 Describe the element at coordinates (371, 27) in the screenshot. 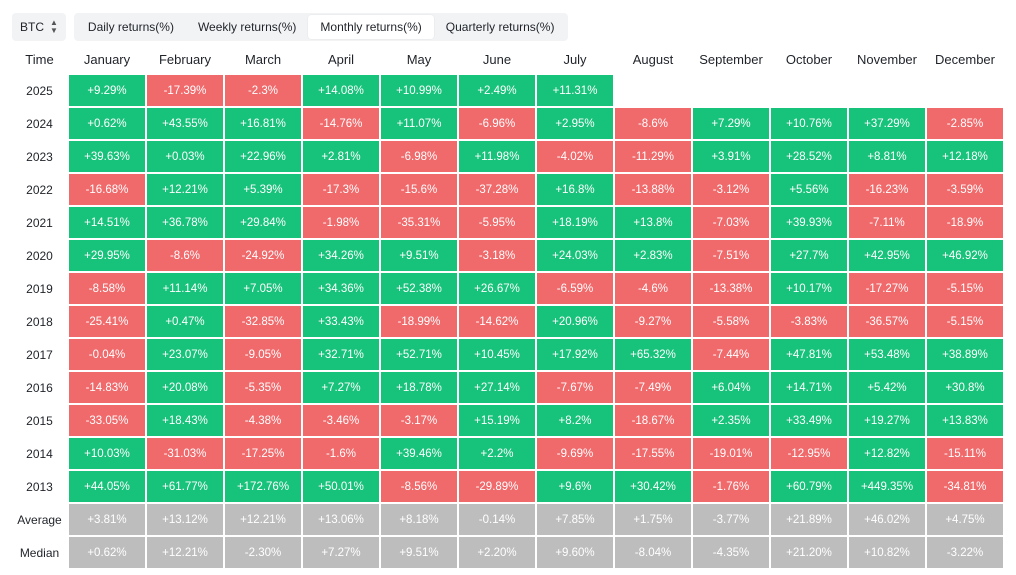

I see `tab-monthly-returns: Monthly returns(%)` at that location.